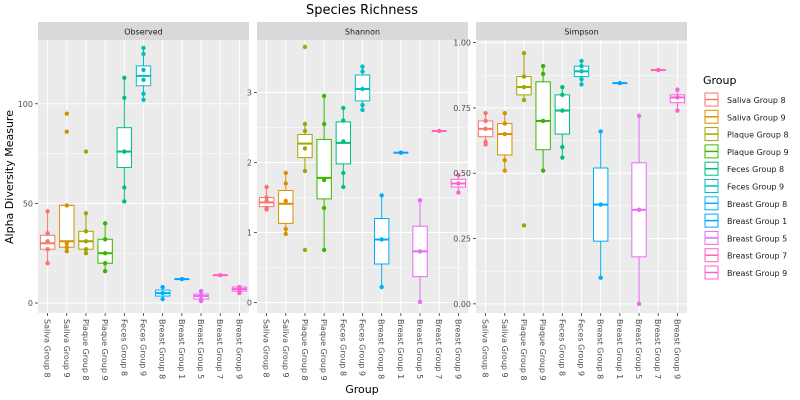 The image size is (800, 400). Describe the element at coordinates (756, 117) in the screenshot. I see `legend-label: Saliva Group 9` at that location.